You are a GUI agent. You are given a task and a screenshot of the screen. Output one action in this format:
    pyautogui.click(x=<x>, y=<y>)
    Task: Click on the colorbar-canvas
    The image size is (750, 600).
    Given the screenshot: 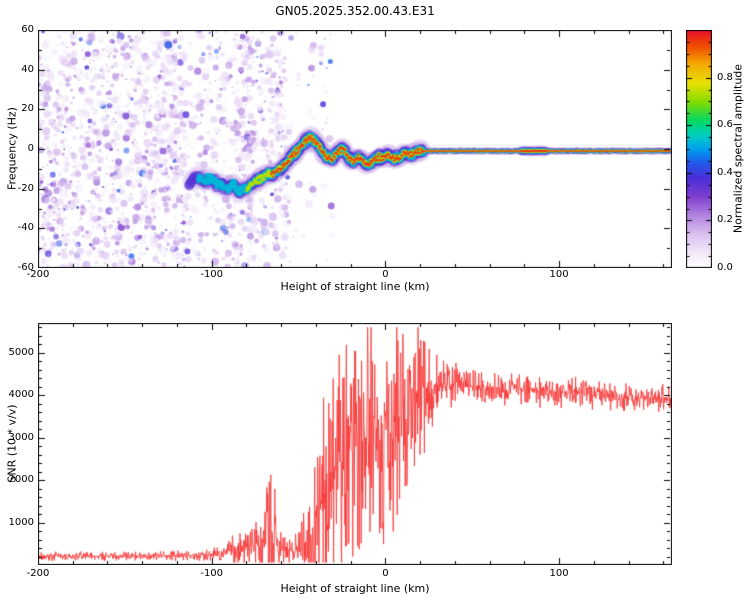 What is the action you would take?
    pyautogui.click(x=699, y=149)
    